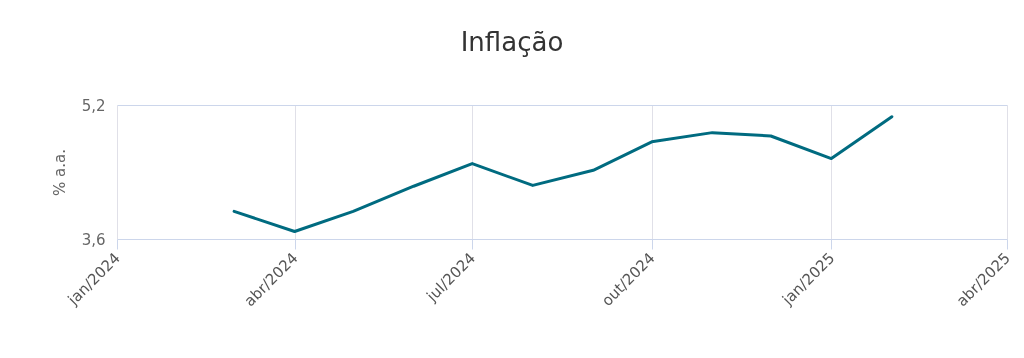 The image size is (1024, 358). Describe the element at coordinates (93, 105) in the screenshot. I see `y-tick-label: 5,2` at that location.